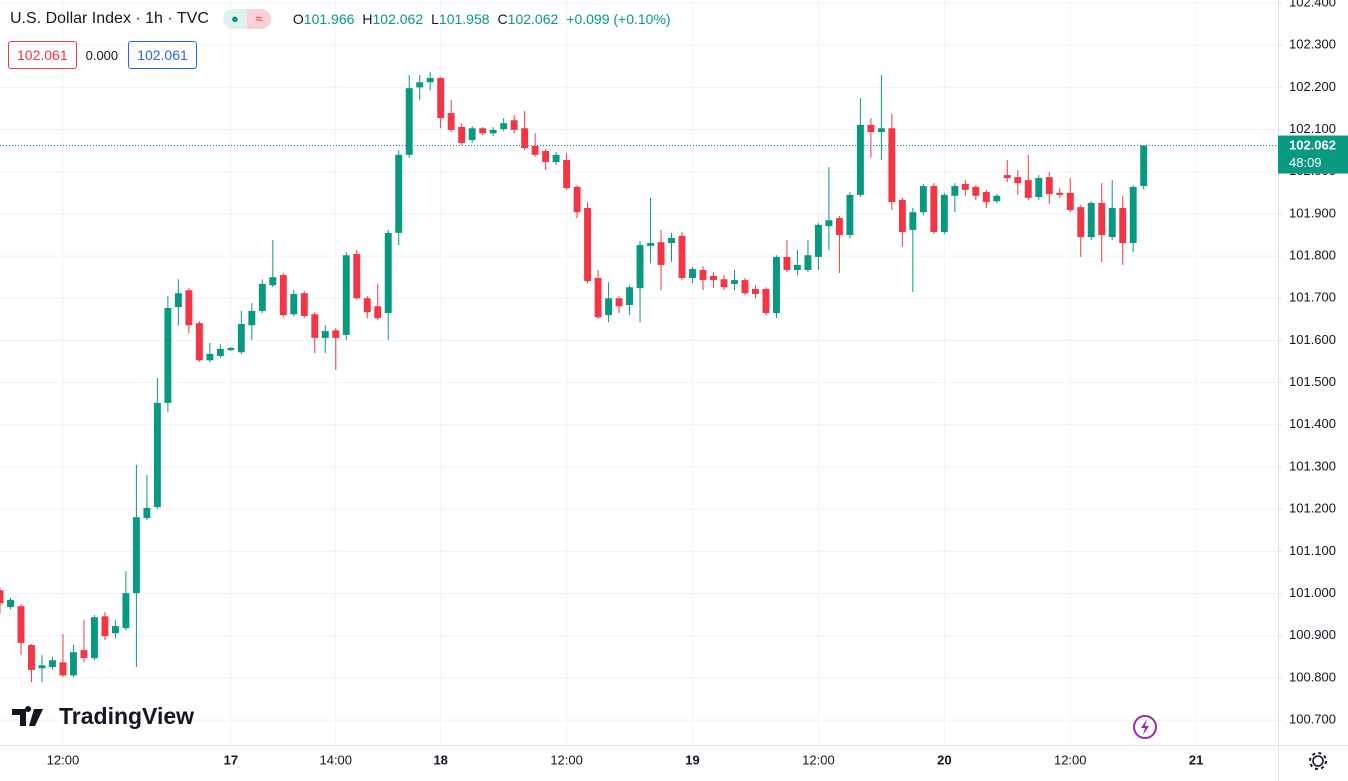 The image size is (1348, 781). Describe the element at coordinates (1312, 508) in the screenshot. I see `y-tick-label: 101.200` at that location.